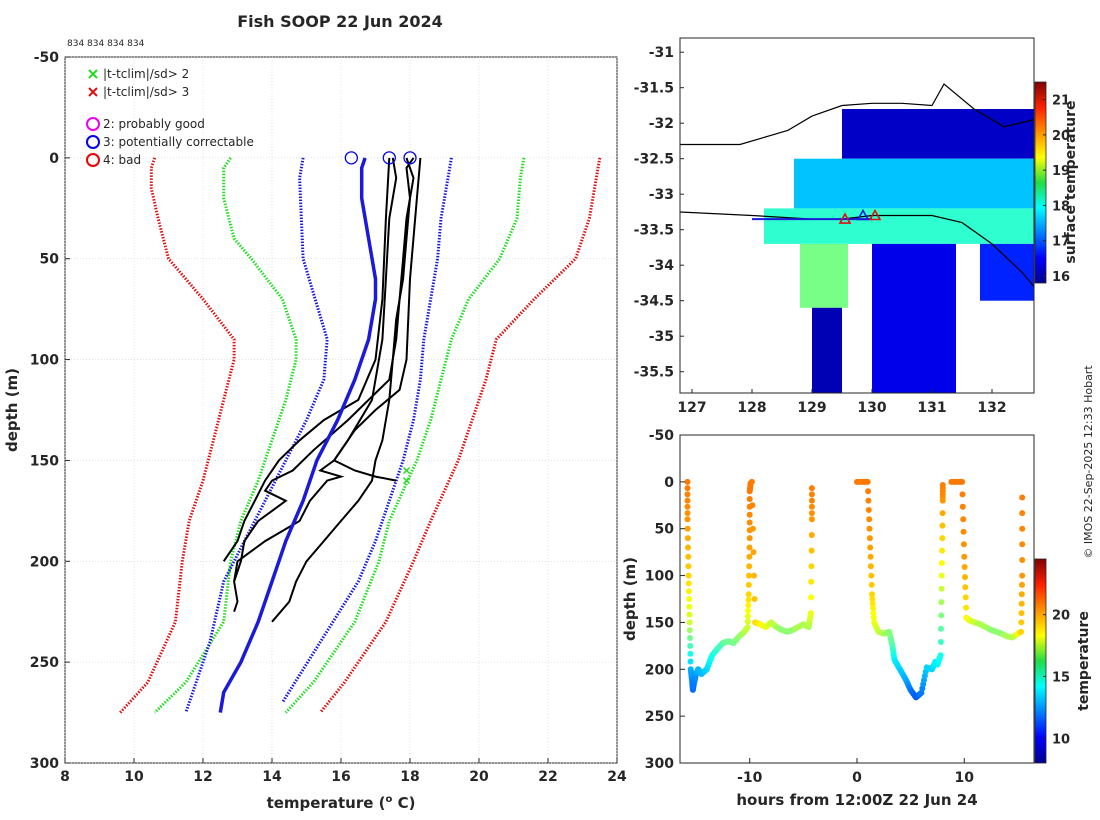 The width and height of the screenshot is (1100, 820). Describe the element at coordinates (1088, 462) in the screenshot. I see `credit-text: © IMOS 22-Sep-2025 12:33 Hobart` at that location.